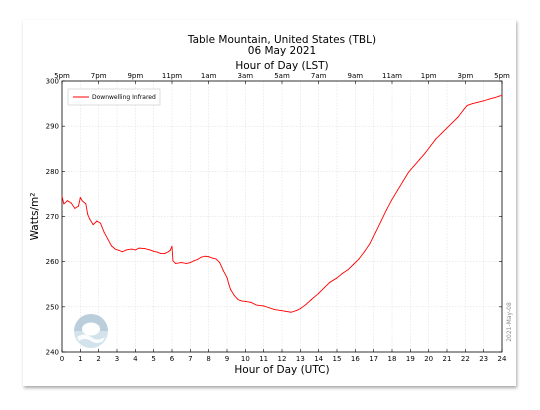 Image resolution: width=540 pixels, height=410 pixels. Describe the element at coordinates (355, 359) in the screenshot. I see `x-tick-label: 16` at that location.